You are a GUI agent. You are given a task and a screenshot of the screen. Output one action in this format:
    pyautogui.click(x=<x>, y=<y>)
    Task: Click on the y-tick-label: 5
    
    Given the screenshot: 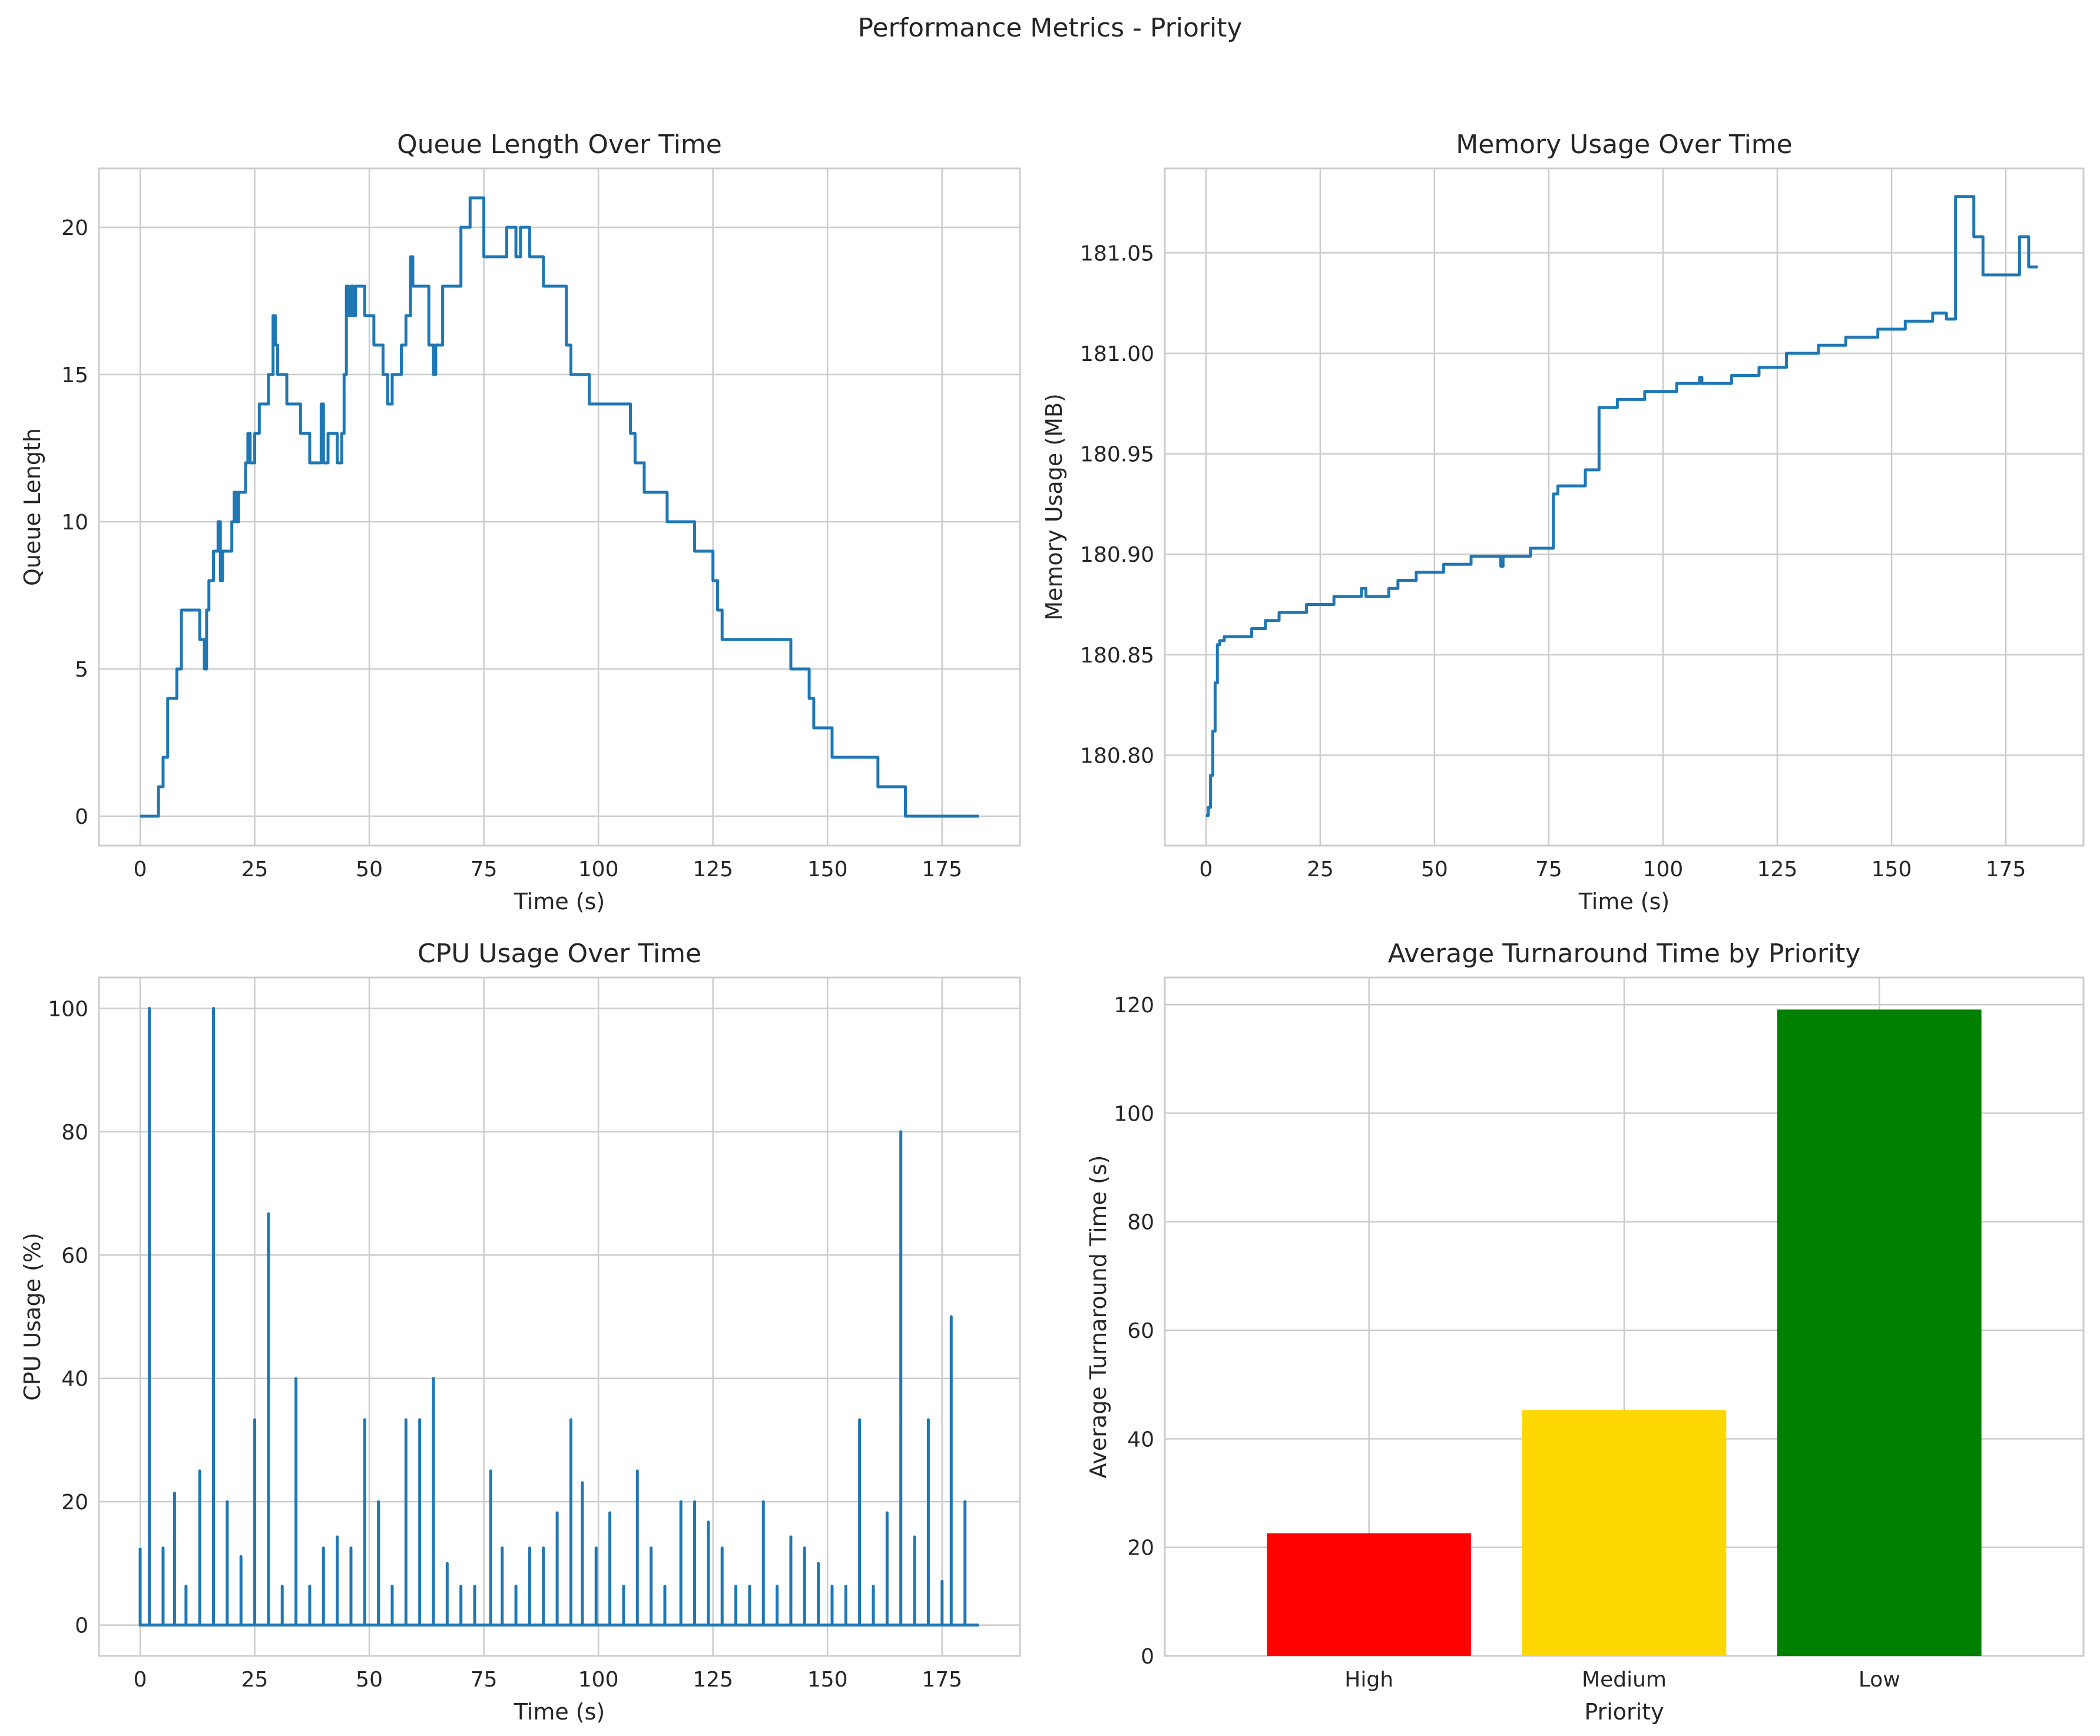 What is the action you would take?
    pyautogui.click(x=81, y=670)
    